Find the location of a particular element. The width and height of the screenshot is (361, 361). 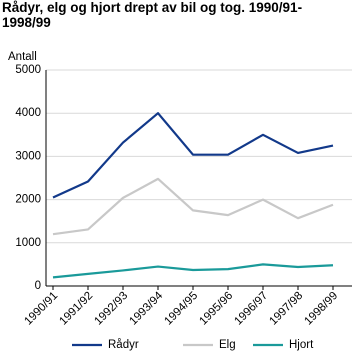

x-tick-label: 1995/96 is located at coordinates (216, 309).